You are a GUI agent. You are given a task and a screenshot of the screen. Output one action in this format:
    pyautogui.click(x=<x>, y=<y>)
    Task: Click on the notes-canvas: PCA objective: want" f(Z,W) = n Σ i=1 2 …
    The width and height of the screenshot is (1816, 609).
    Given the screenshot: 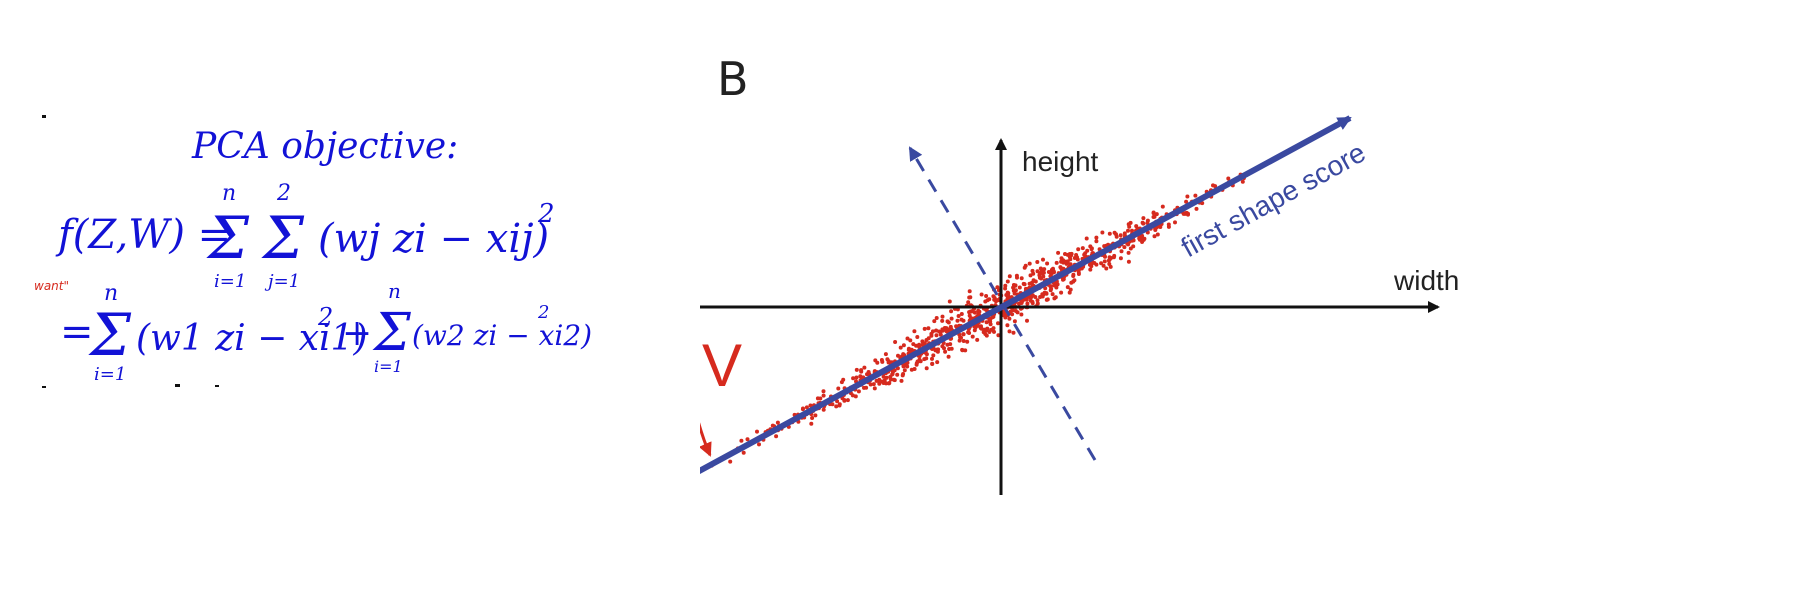 What is the action you would take?
    pyautogui.click(x=313, y=251)
    